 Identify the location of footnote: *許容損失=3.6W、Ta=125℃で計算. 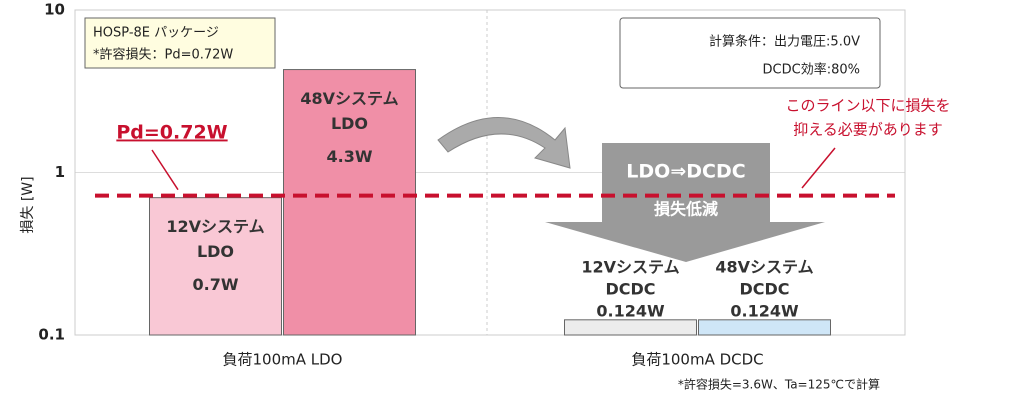
(779, 384).